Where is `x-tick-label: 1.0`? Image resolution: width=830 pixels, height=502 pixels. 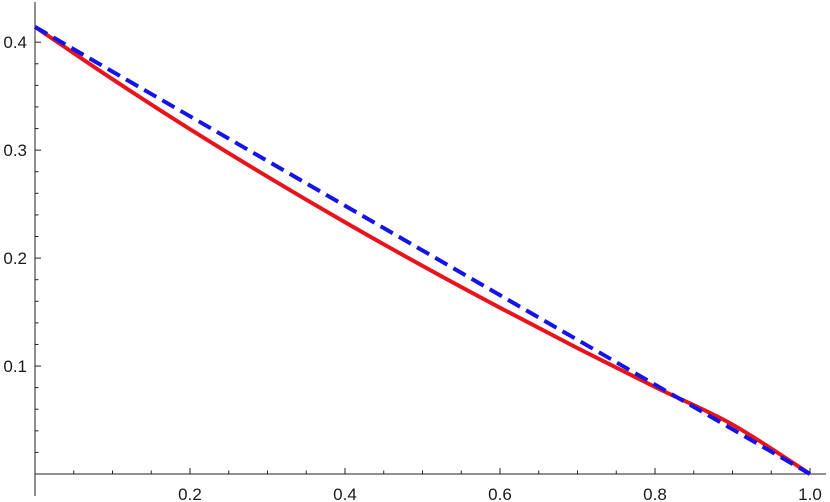
x-tick-label: 1.0 is located at coordinates (810, 493).